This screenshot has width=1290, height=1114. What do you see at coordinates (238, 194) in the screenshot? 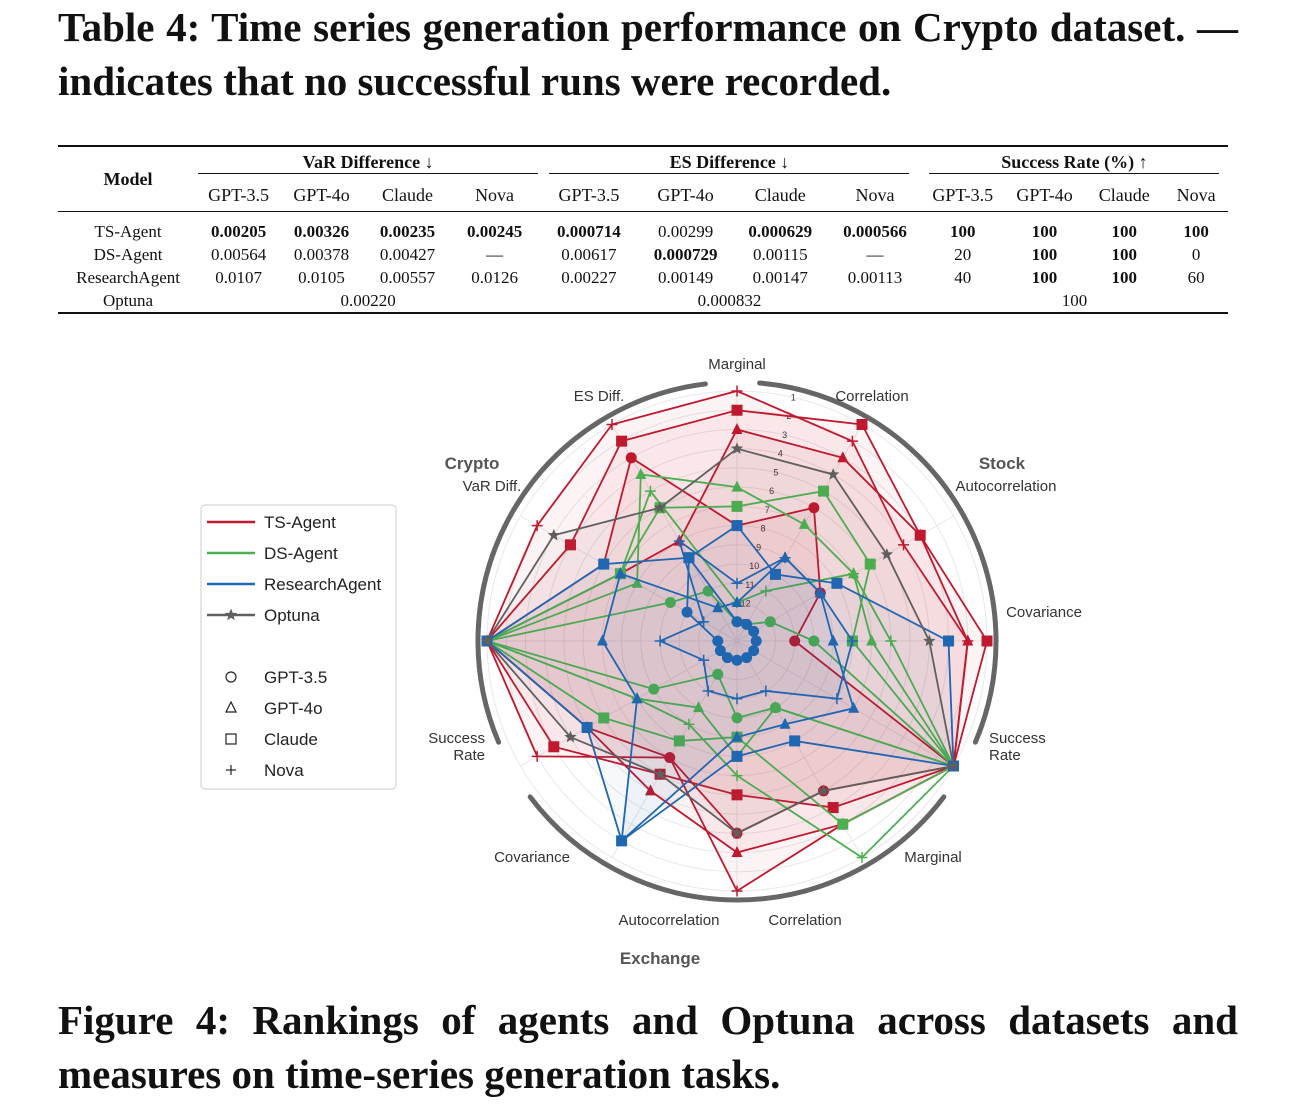
I see `col-header: GPT-3.5` at bounding box center [238, 194].